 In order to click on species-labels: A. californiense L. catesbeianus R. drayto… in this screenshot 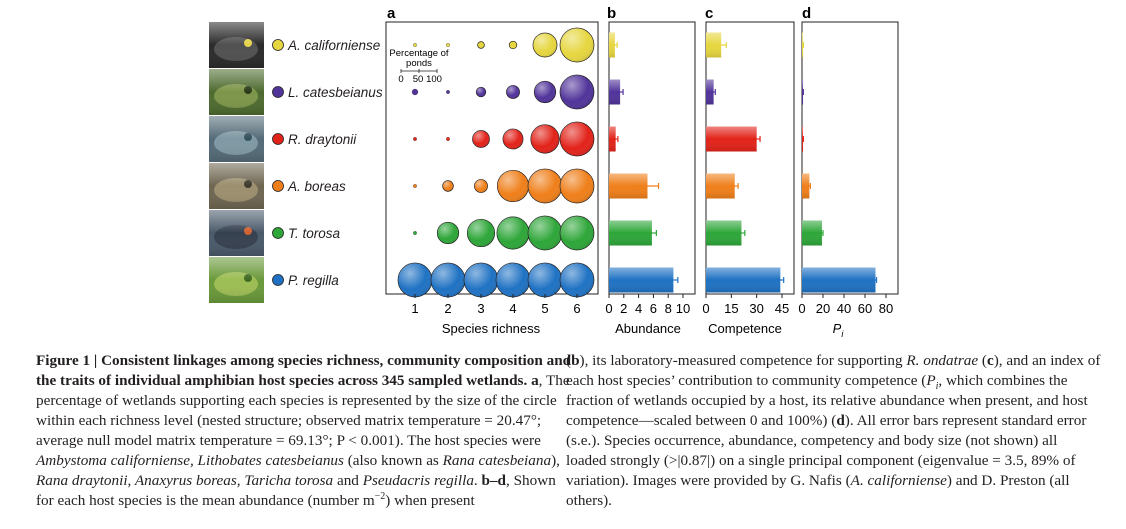, I will do `click(327, 163)`.